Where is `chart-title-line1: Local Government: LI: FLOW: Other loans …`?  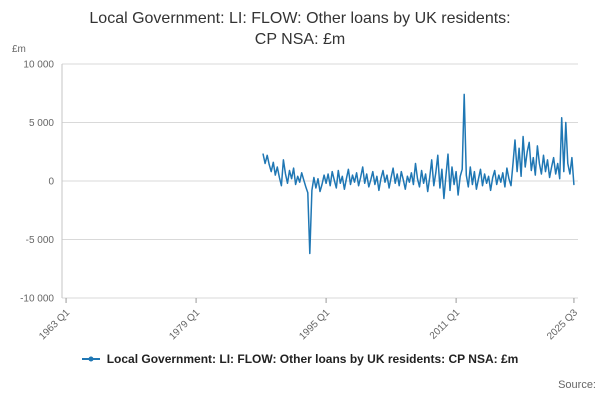
chart-title-line1: Local Government: LI: FLOW: Other loans … is located at coordinates (300, 18).